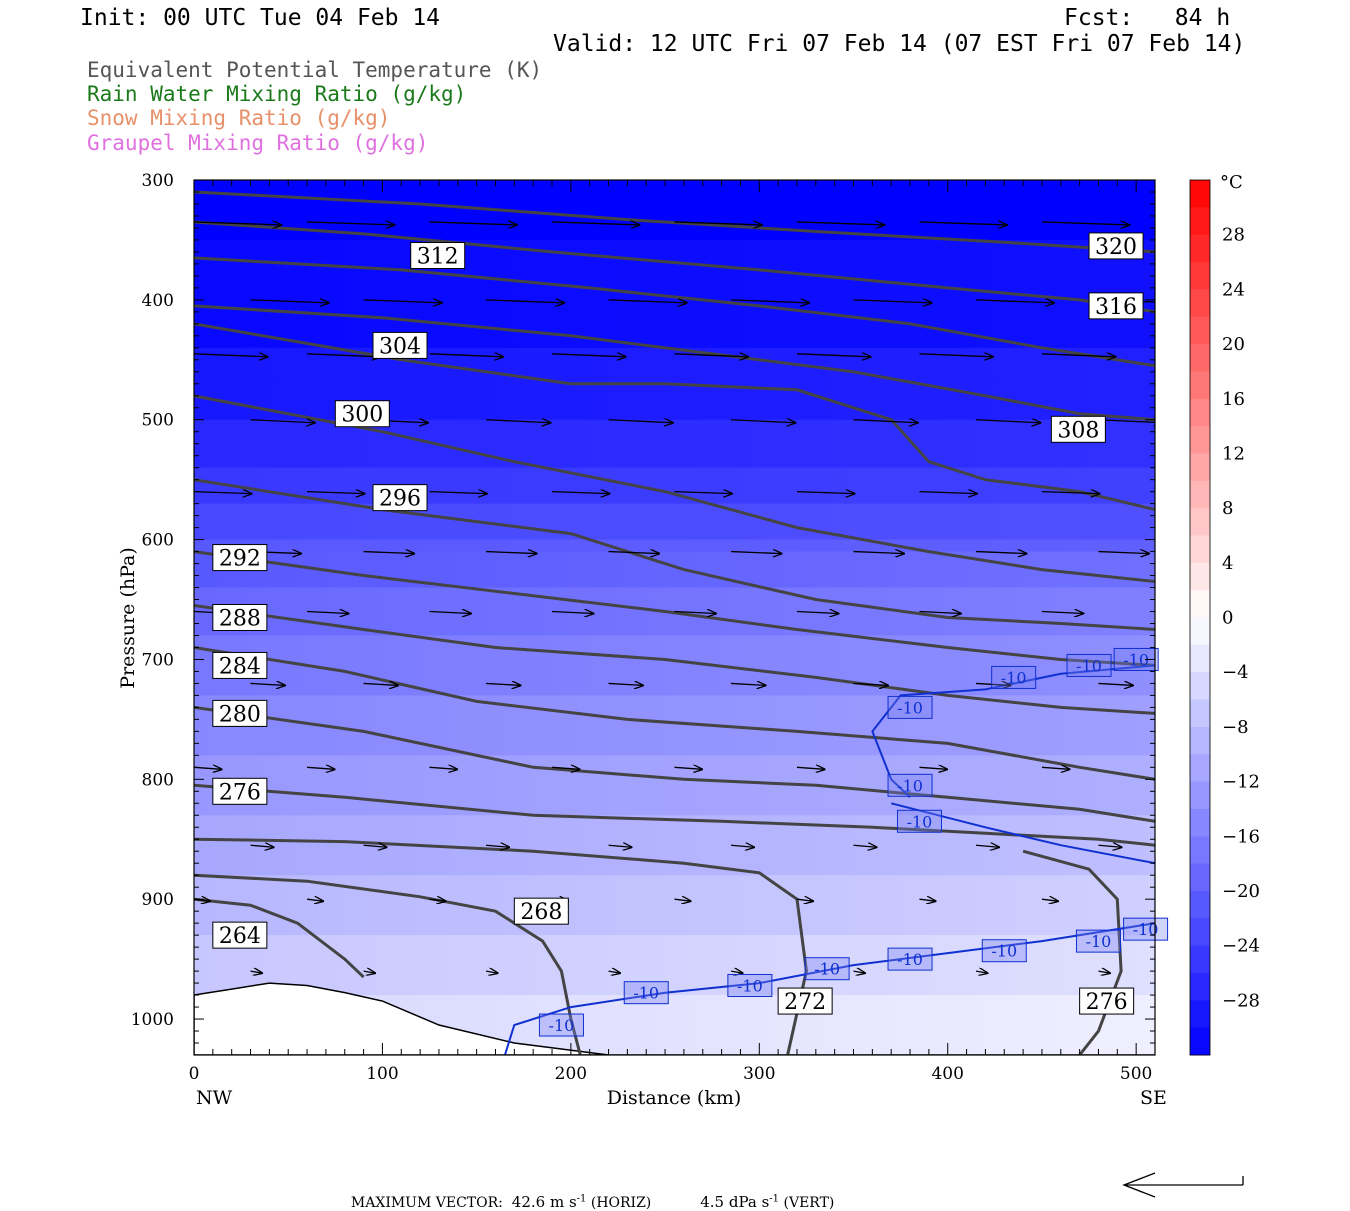 The width and height of the screenshot is (1350, 1211). I want to click on y-axis-title: Pressure (hPa), so click(128, 618).